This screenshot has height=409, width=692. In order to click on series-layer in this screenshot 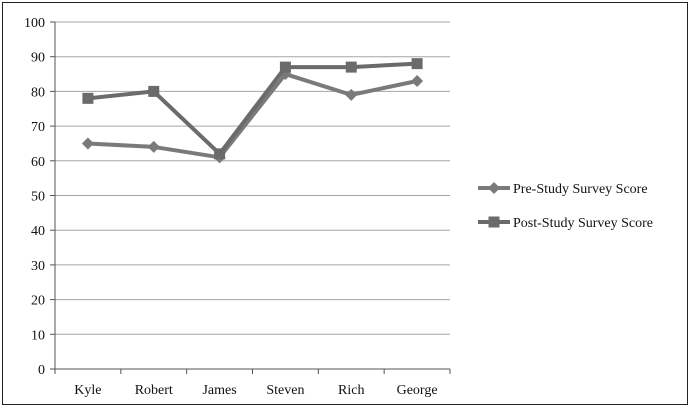, I will do `click(252, 111)`.